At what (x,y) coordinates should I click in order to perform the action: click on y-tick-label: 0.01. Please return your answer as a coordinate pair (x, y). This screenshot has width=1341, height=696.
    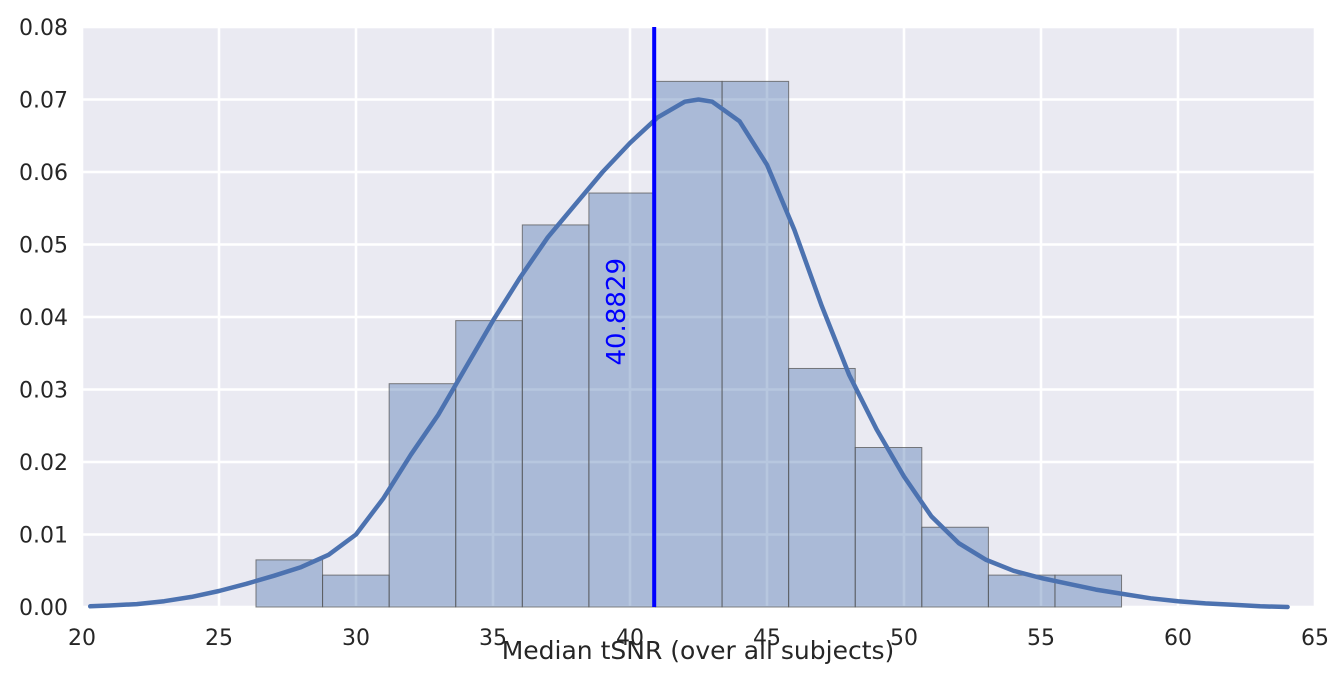
    Looking at the image, I should click on (43, 536).